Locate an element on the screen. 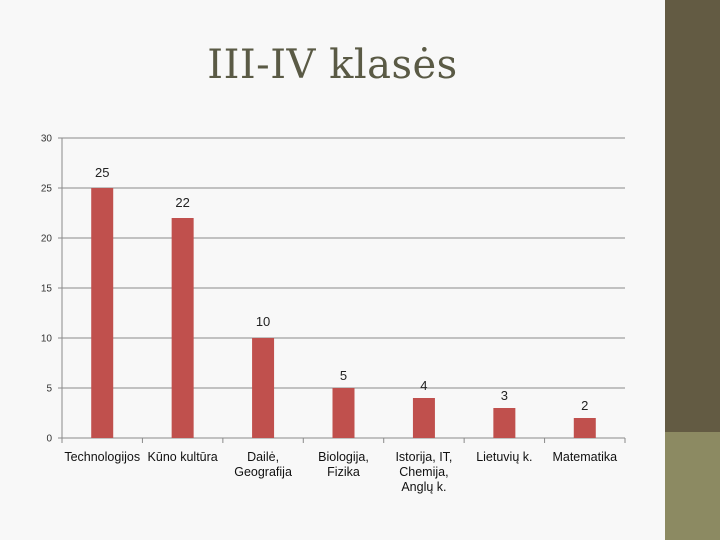  y-tick-label: 10 is located at coordinates (47, 339).